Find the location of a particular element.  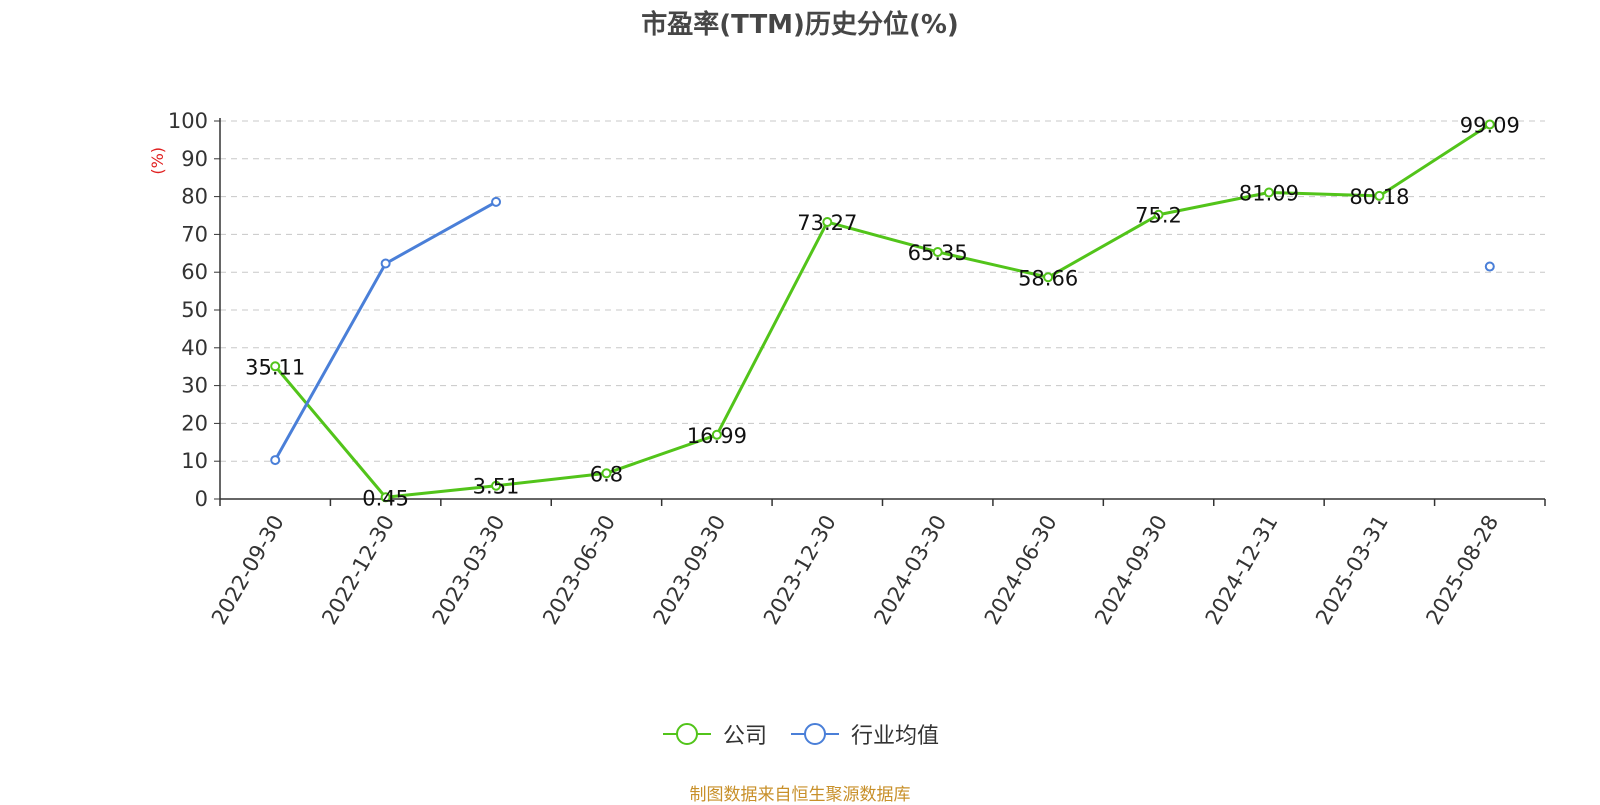

y-tick-label: 0 is located at coordinates (201, 499).